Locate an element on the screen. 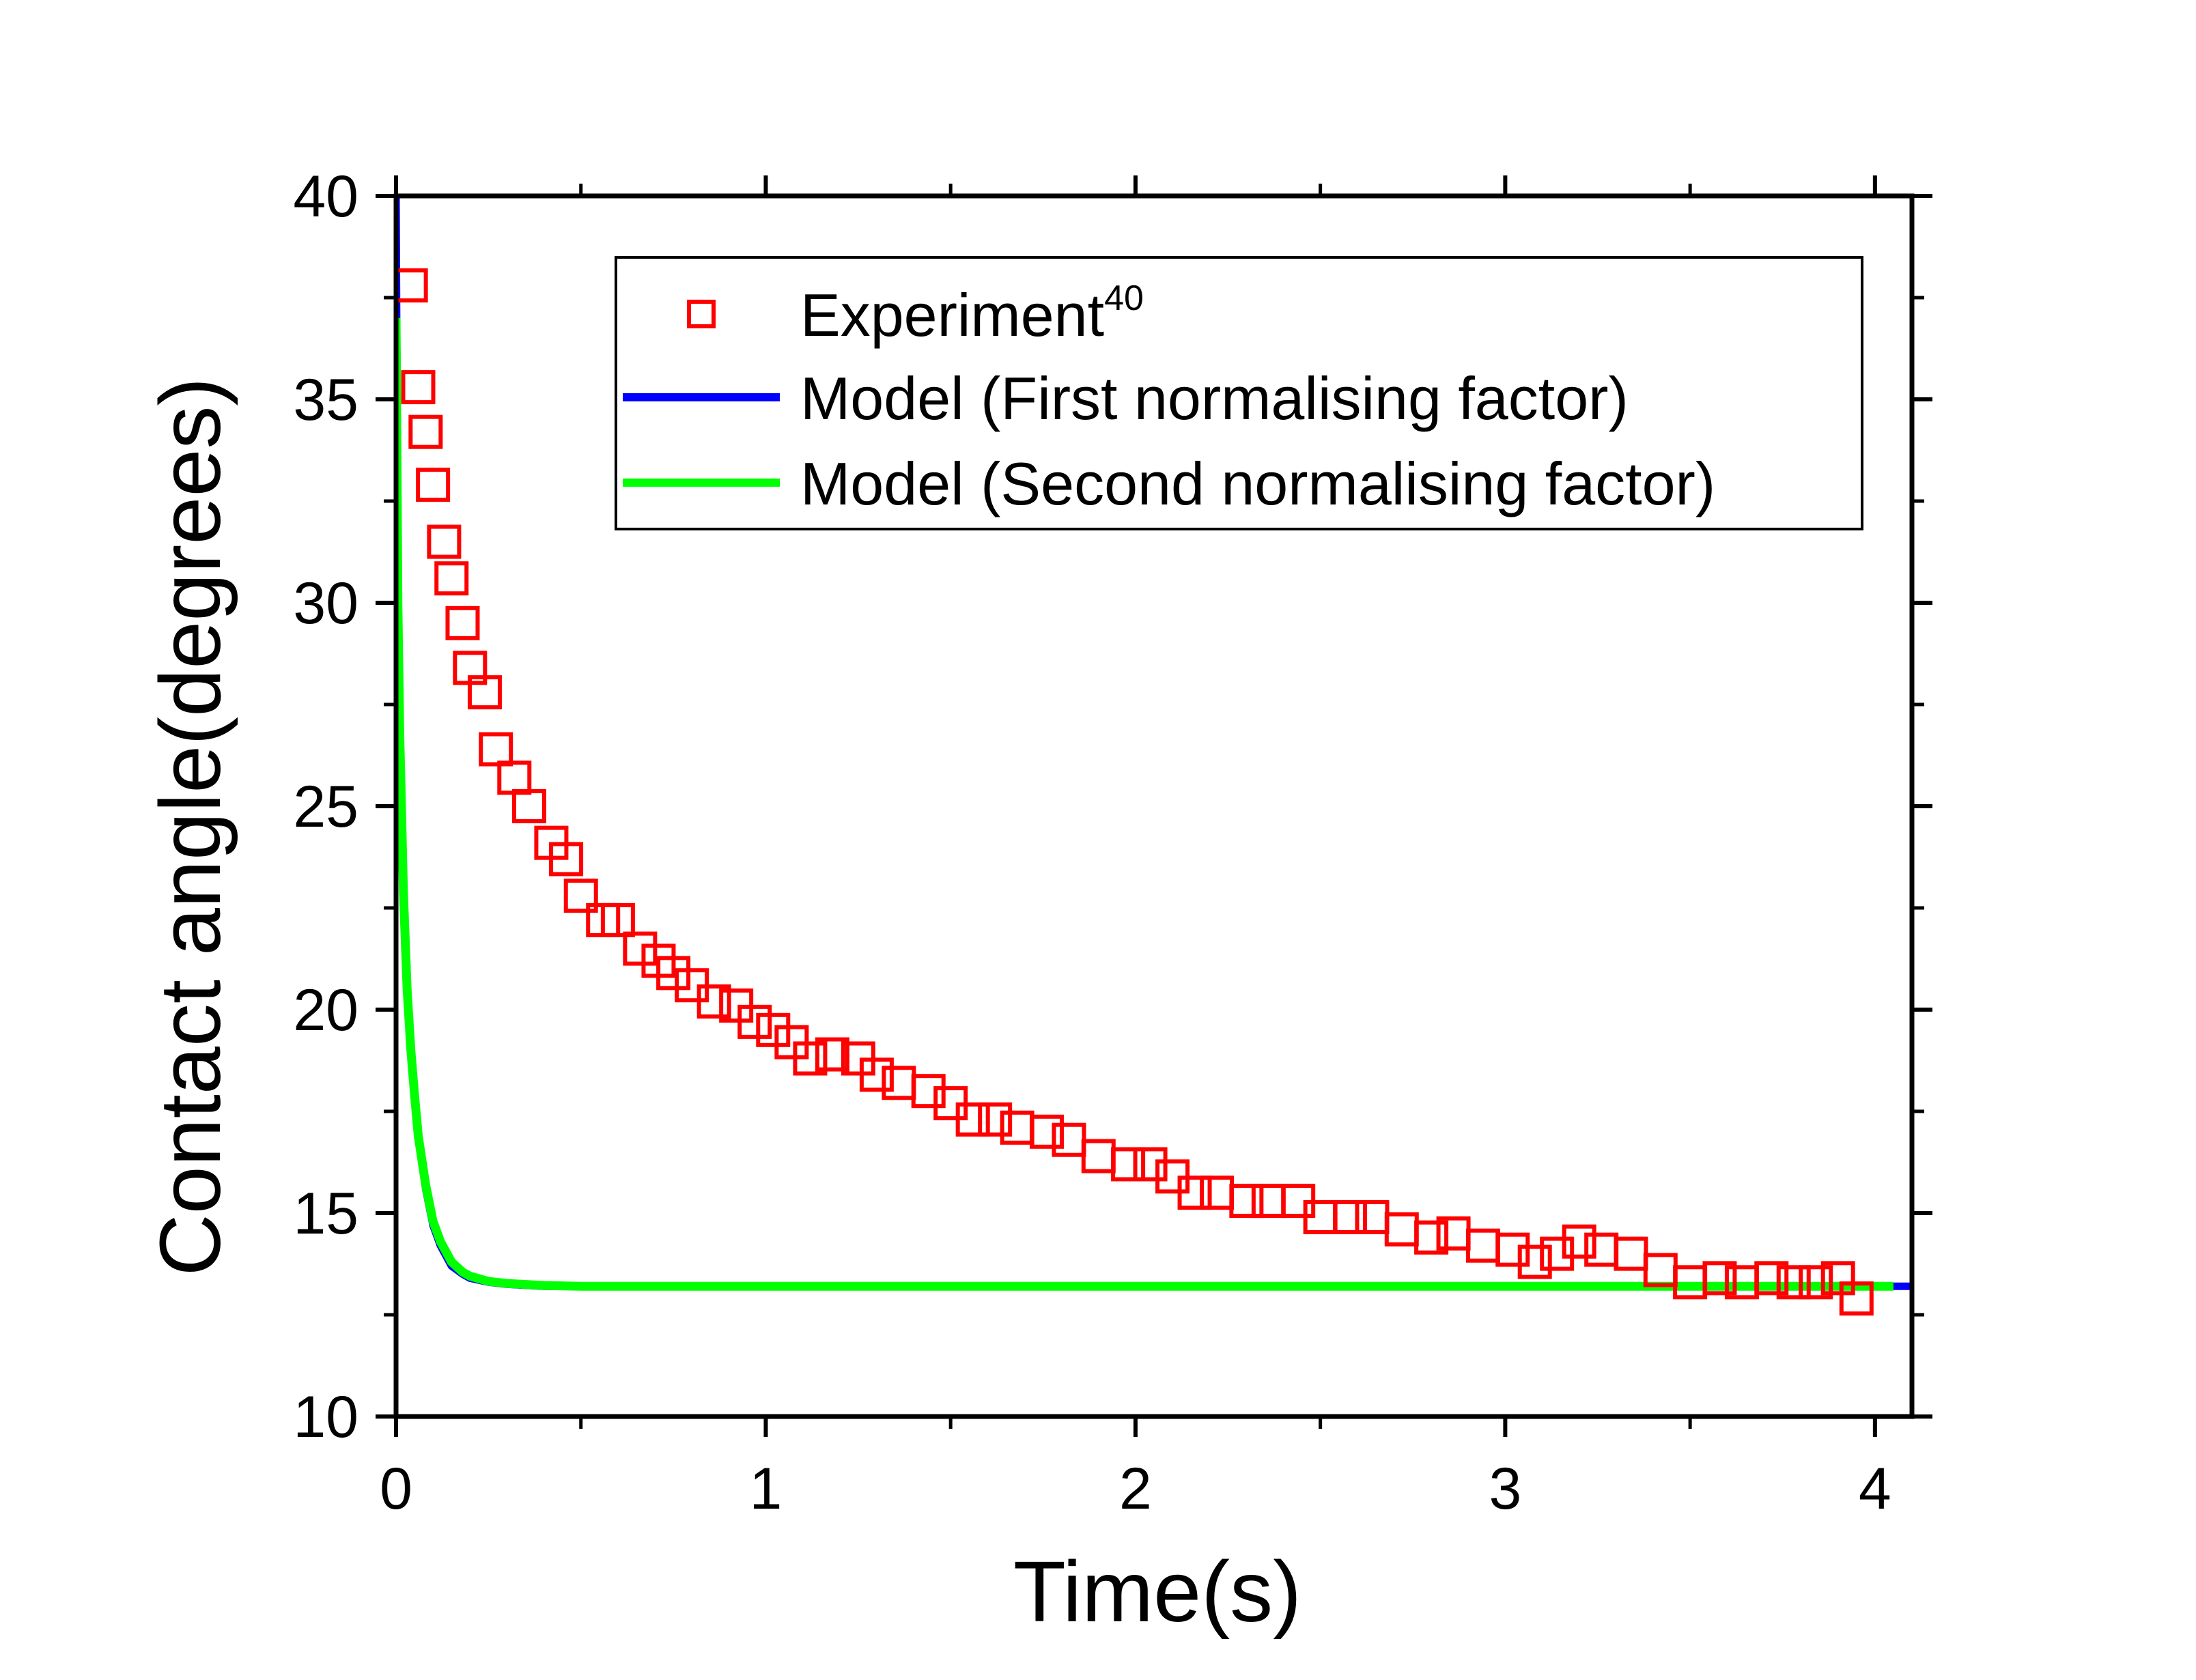  y-axis-title: Contact angle(degrees) is located at coordinates (190, 827).